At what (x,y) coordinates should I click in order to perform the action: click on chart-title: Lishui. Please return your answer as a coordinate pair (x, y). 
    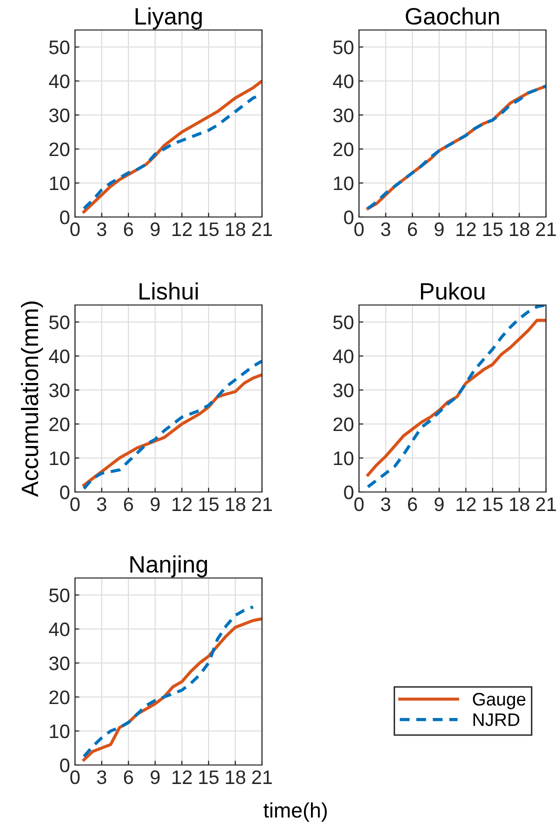
    Looking at the image, I should click on (169, 291).